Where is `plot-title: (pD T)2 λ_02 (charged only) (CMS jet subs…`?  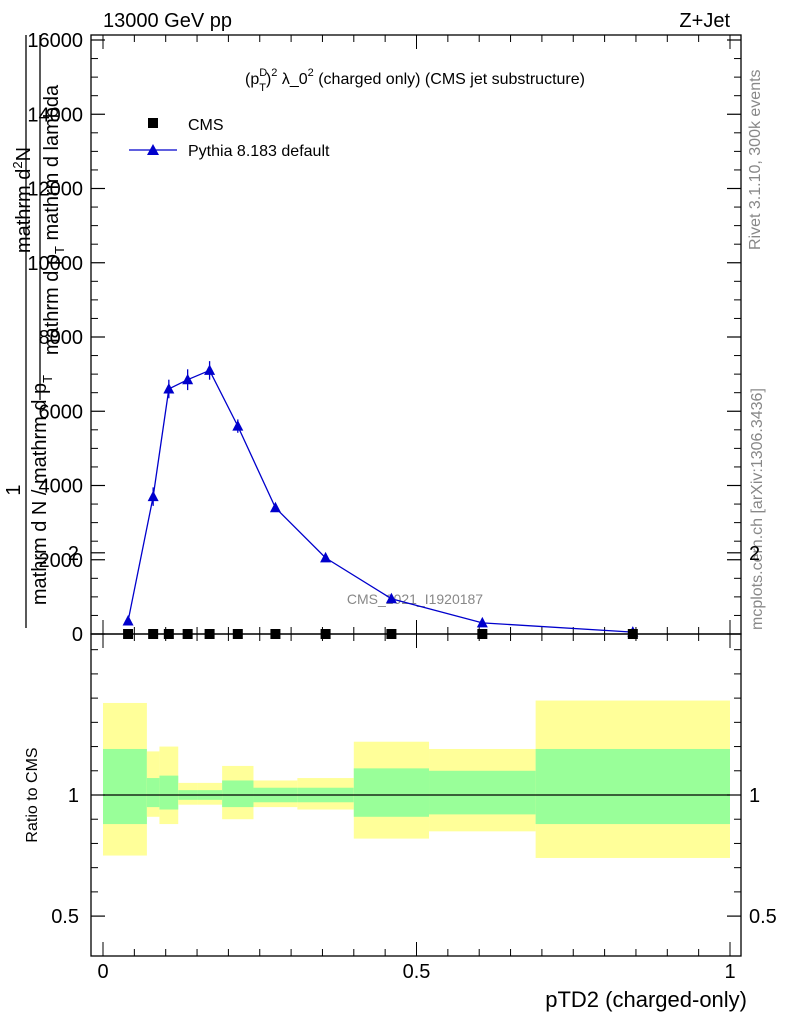
plot-title: (pD T)2 λ_02 (charged only) (CMS jet subs… is located at coordinates (415, 80).